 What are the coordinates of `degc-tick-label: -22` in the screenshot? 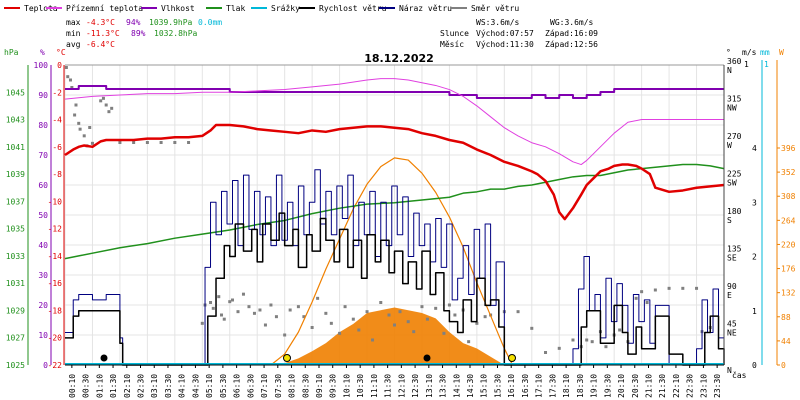 It's located at (55, 365).